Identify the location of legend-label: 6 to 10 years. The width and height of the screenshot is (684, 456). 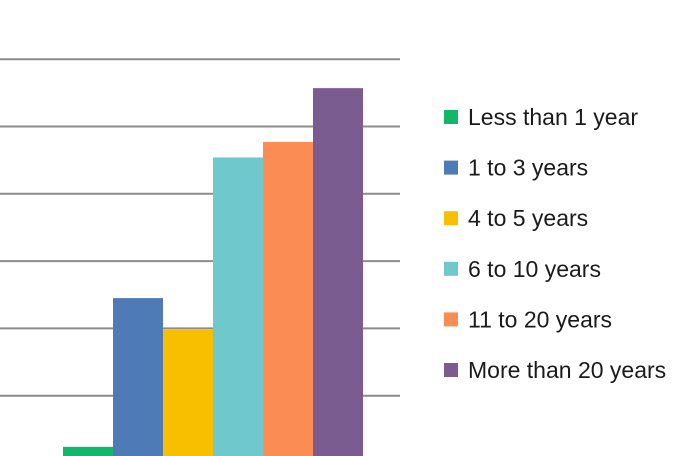
(534, 269).